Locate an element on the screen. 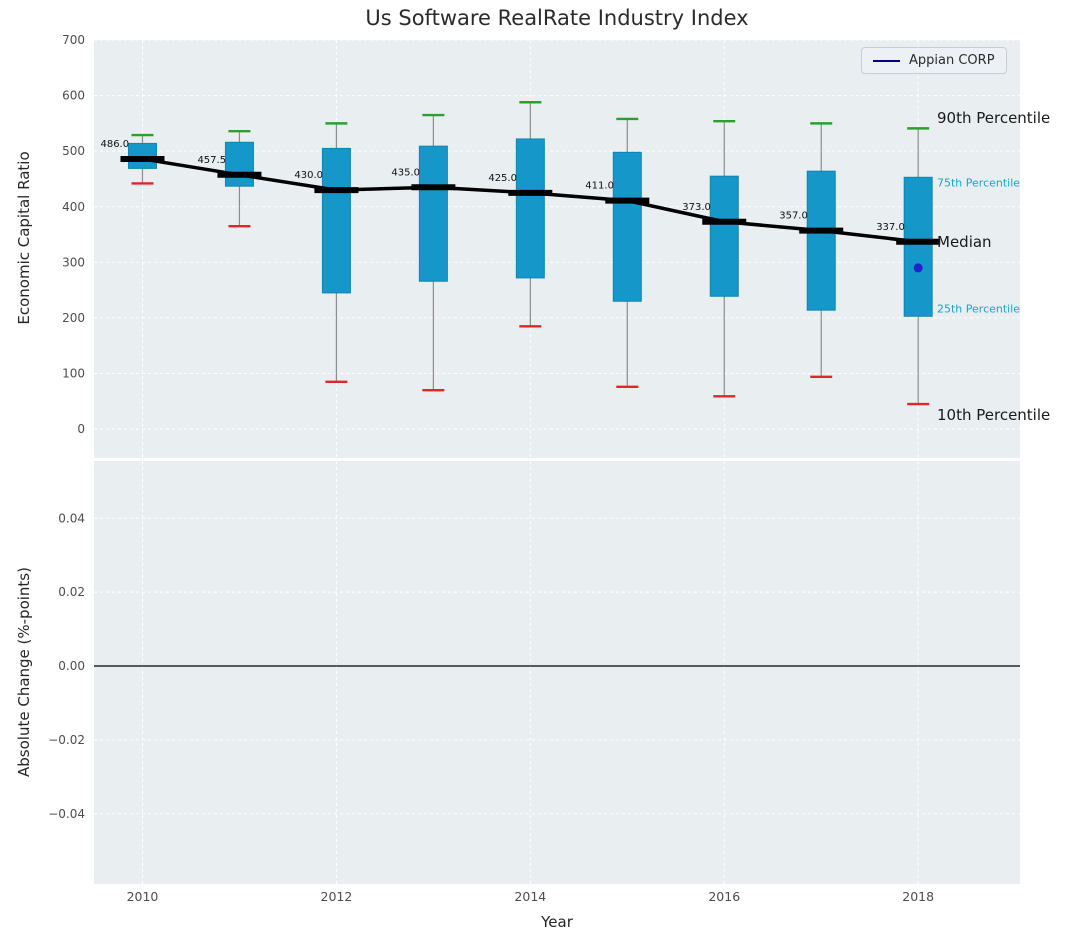 This screenshot has width=1072, height=942. top-y-tick-label: 300 is located at coordinates (73, 262).